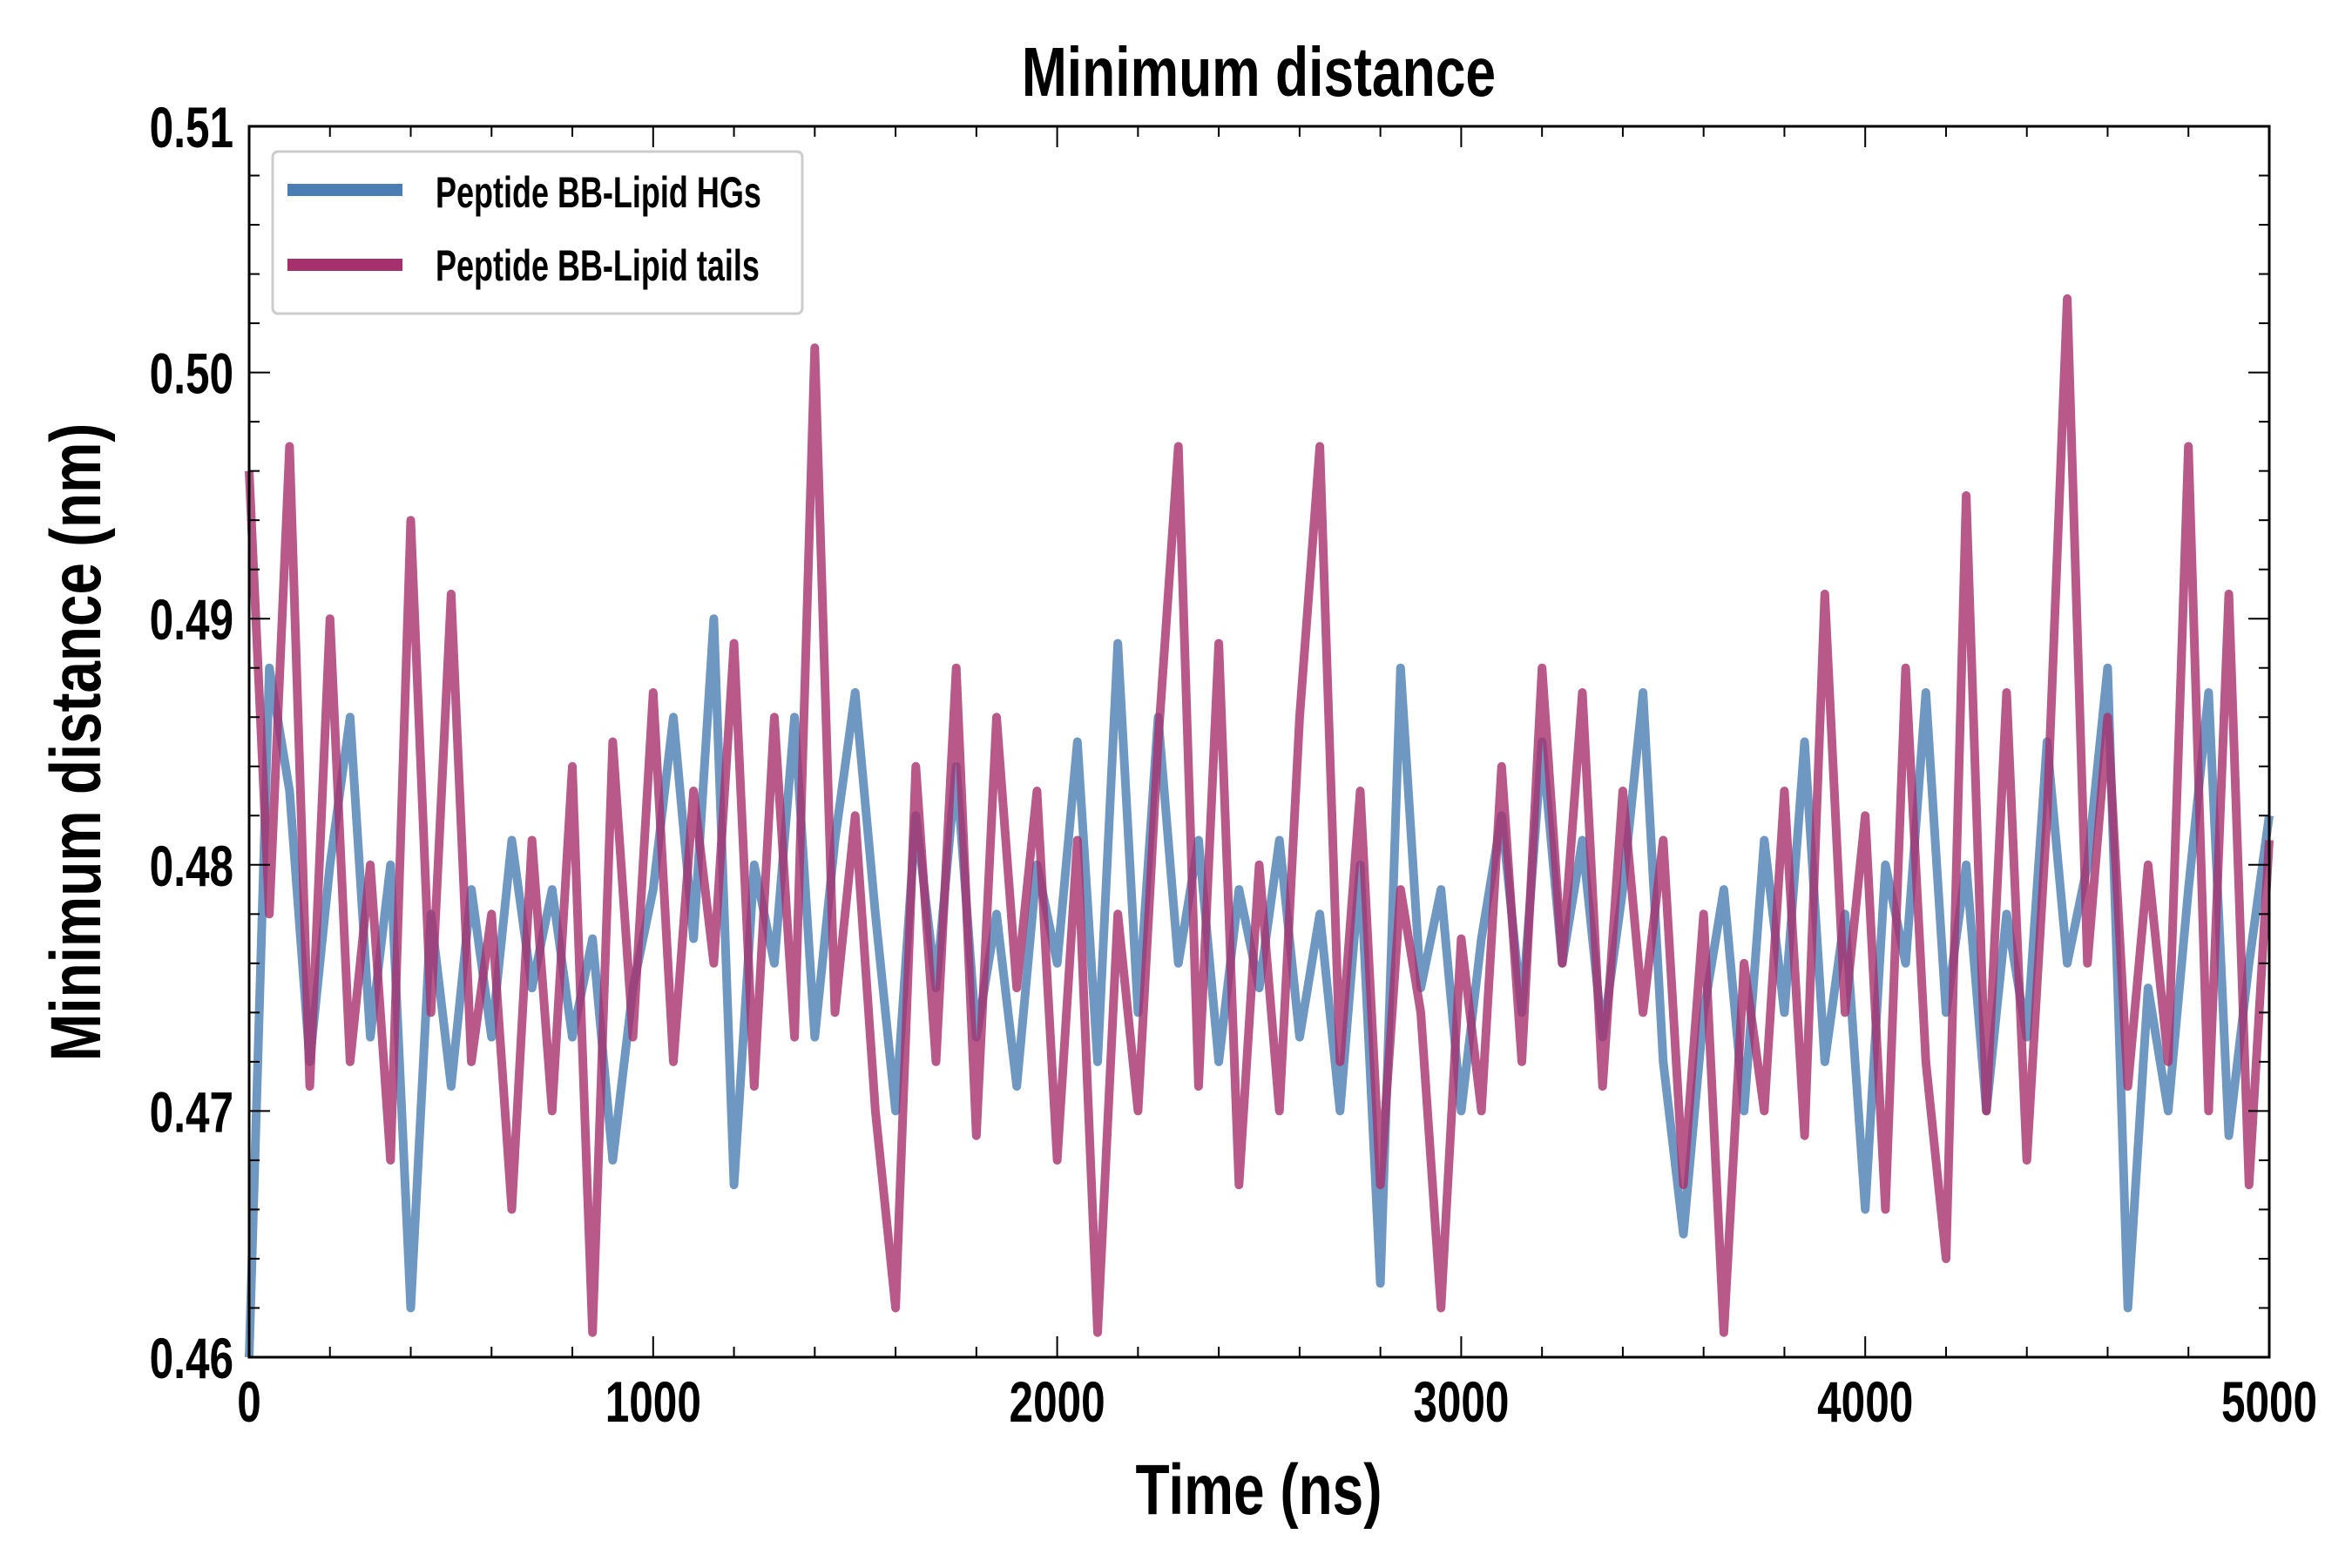 The width and height of the screenshot is (2352, 1568). Describe the element at coordinates (76, 742) in the screenshot. I see `y-axis-label: Minimum distance (nm)` at that location.